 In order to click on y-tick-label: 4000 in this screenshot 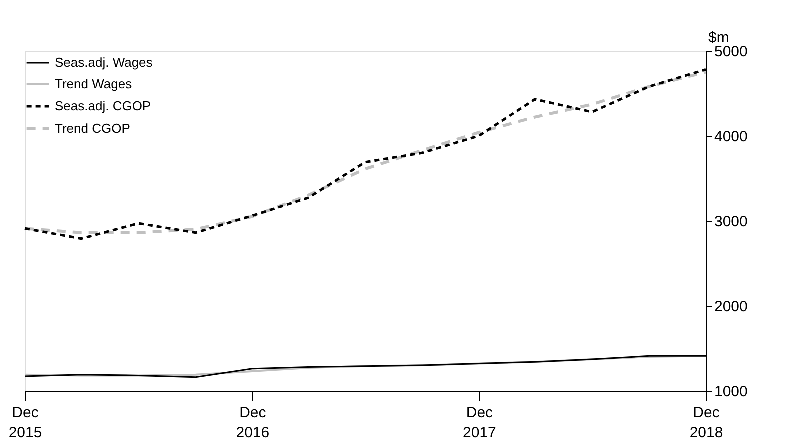, I will do `click(731, 137)`.